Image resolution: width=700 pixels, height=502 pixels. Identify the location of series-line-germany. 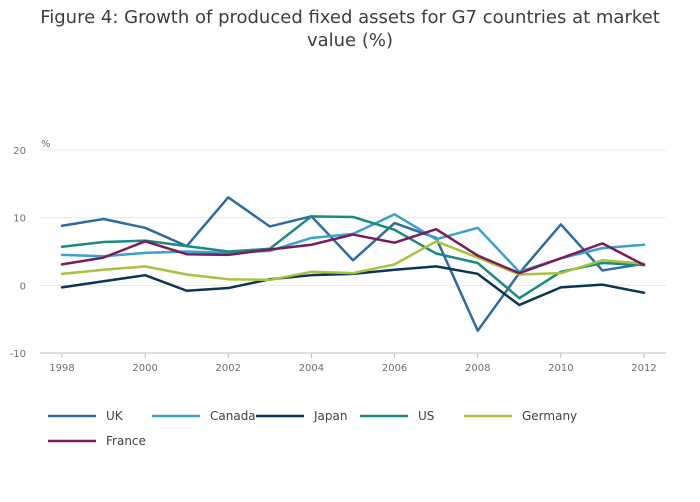
(353, 261).